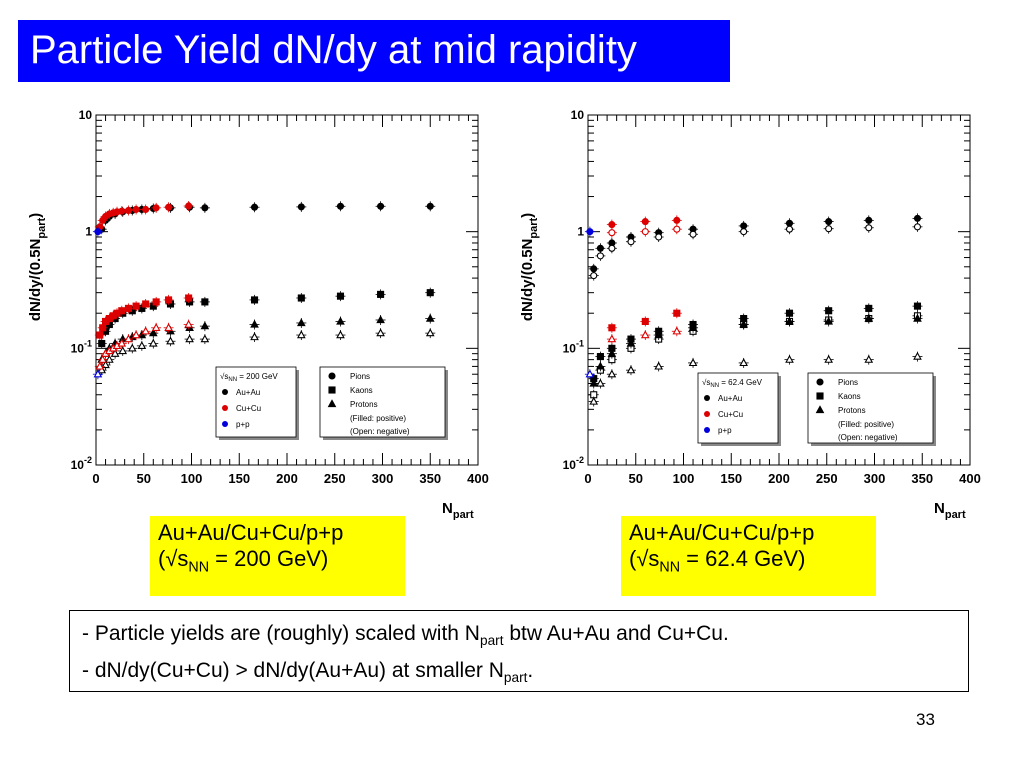 This screenshot has height=768, width=1024. I want to click on legend-label: (Open: negative), so click(380, 431).